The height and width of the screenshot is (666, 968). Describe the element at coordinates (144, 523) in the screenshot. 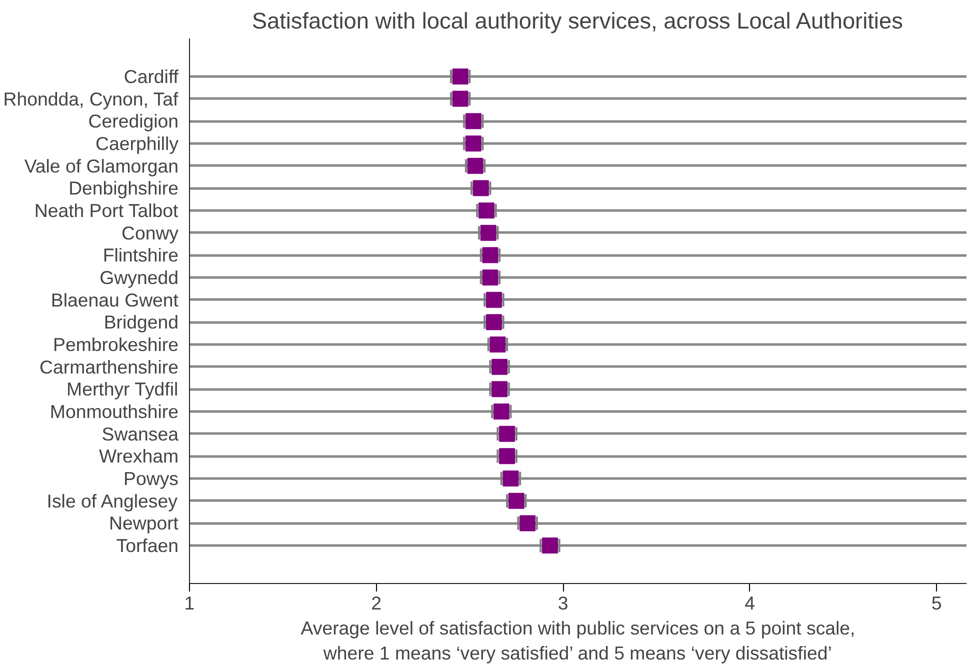

I see `y-tick-label: Newport` at that location.